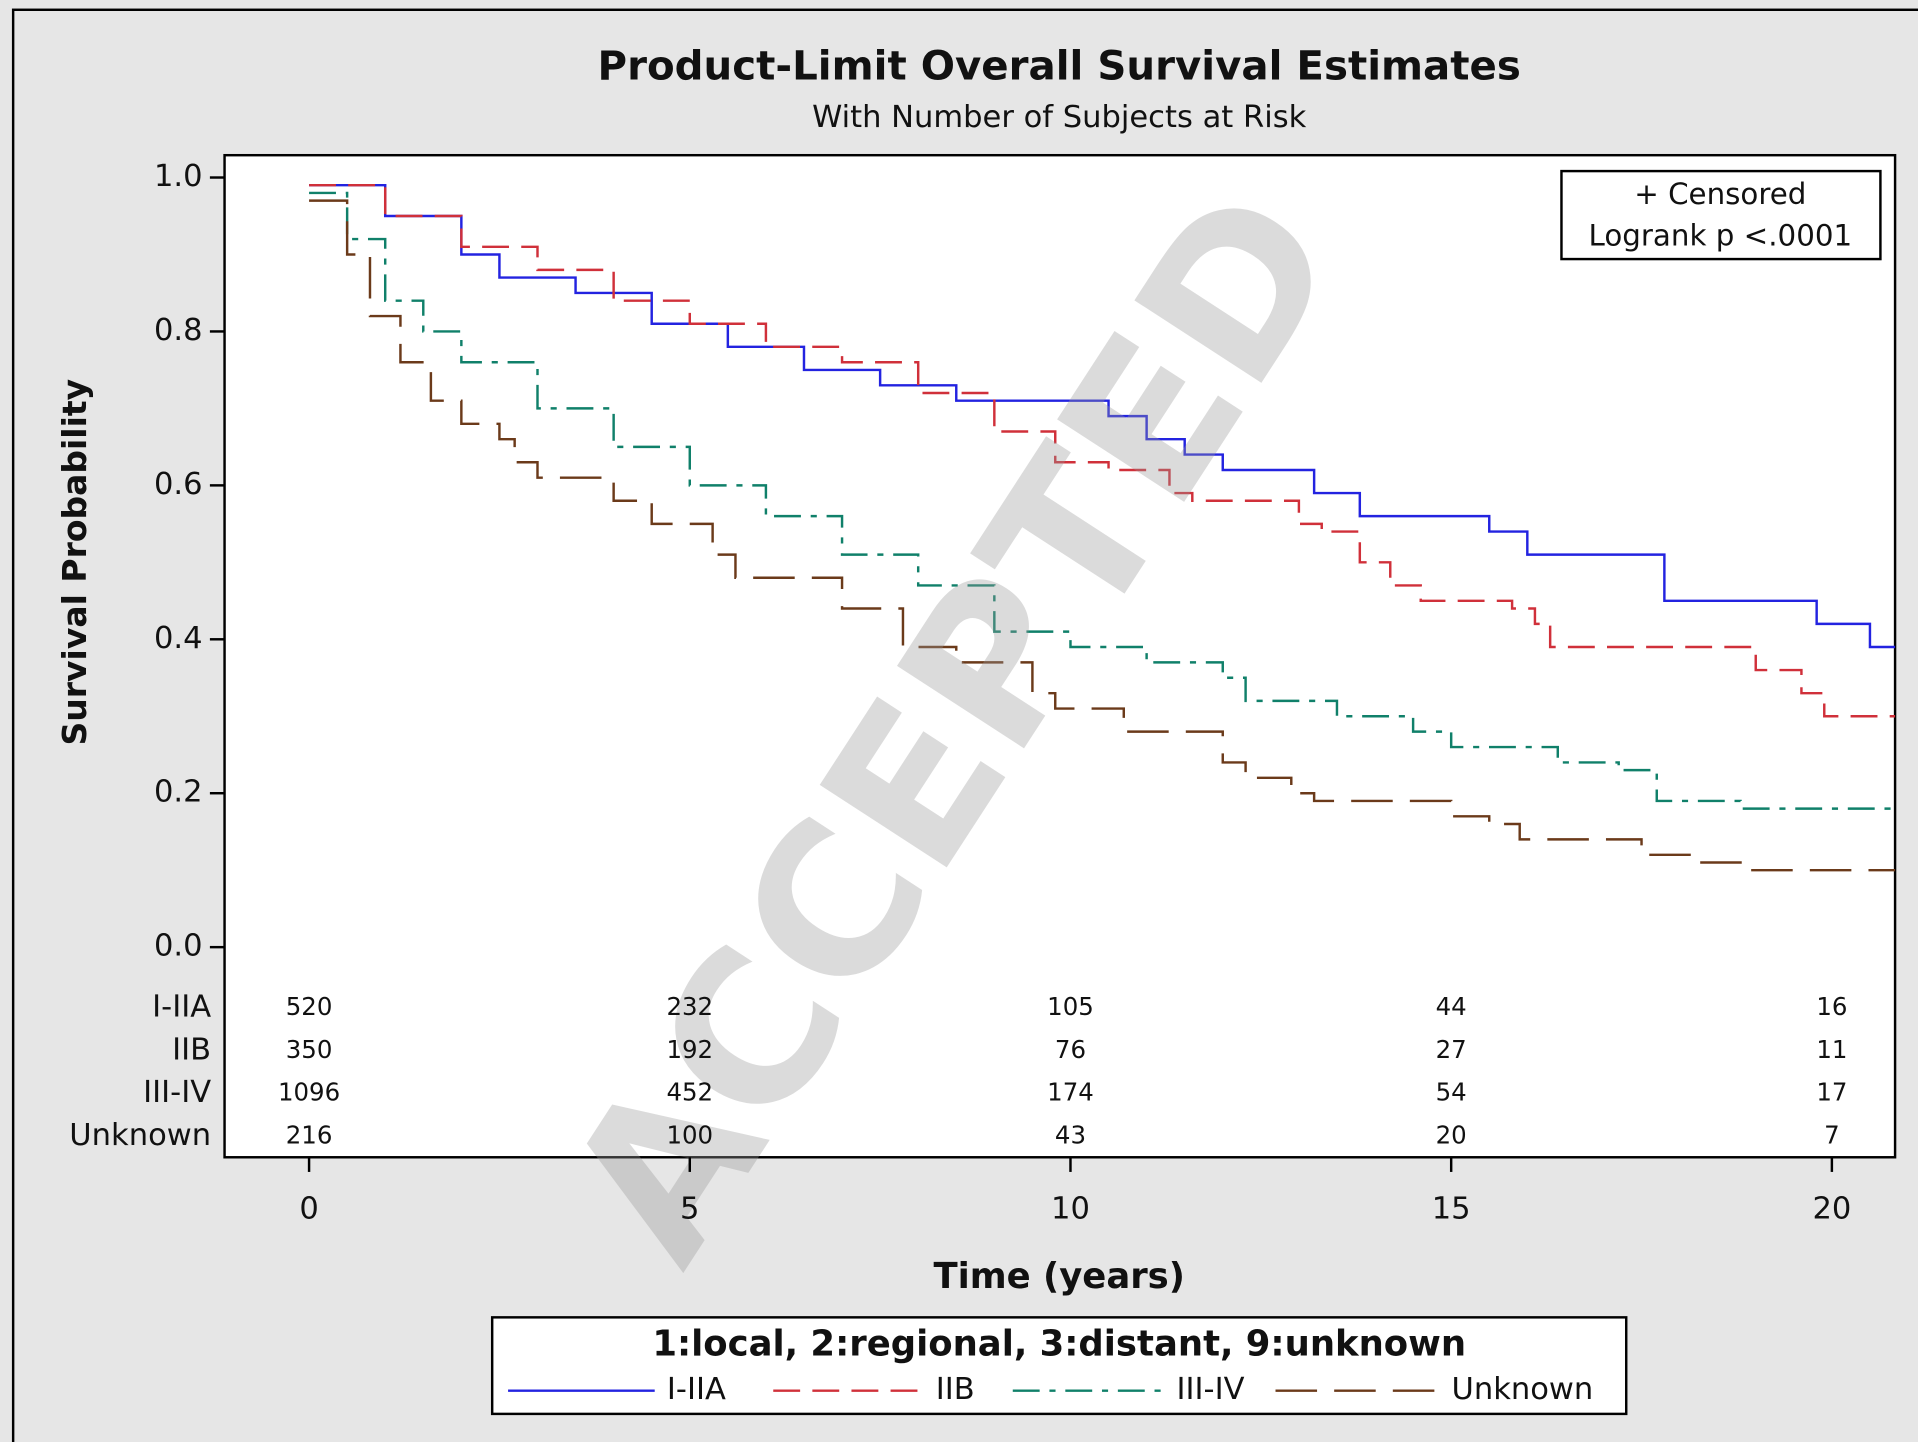 This screenshot has height=1442, width=1918. What do you see at coordinates (1070, 1006) in the screenshot?
I see `risk-count: 105` at bounding box center [1070, 1006].